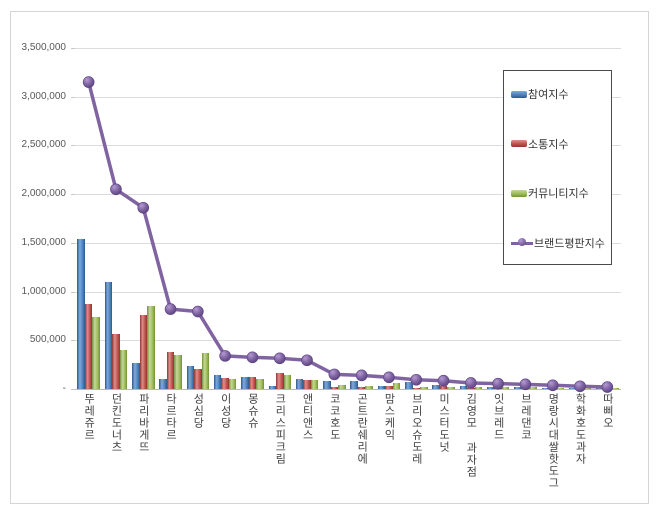 The height and width of the screenshot is (515, 660). Describe the element at coordinates (388, 417) in the screenshot. I see `x-label: 맘스케익` at that location.